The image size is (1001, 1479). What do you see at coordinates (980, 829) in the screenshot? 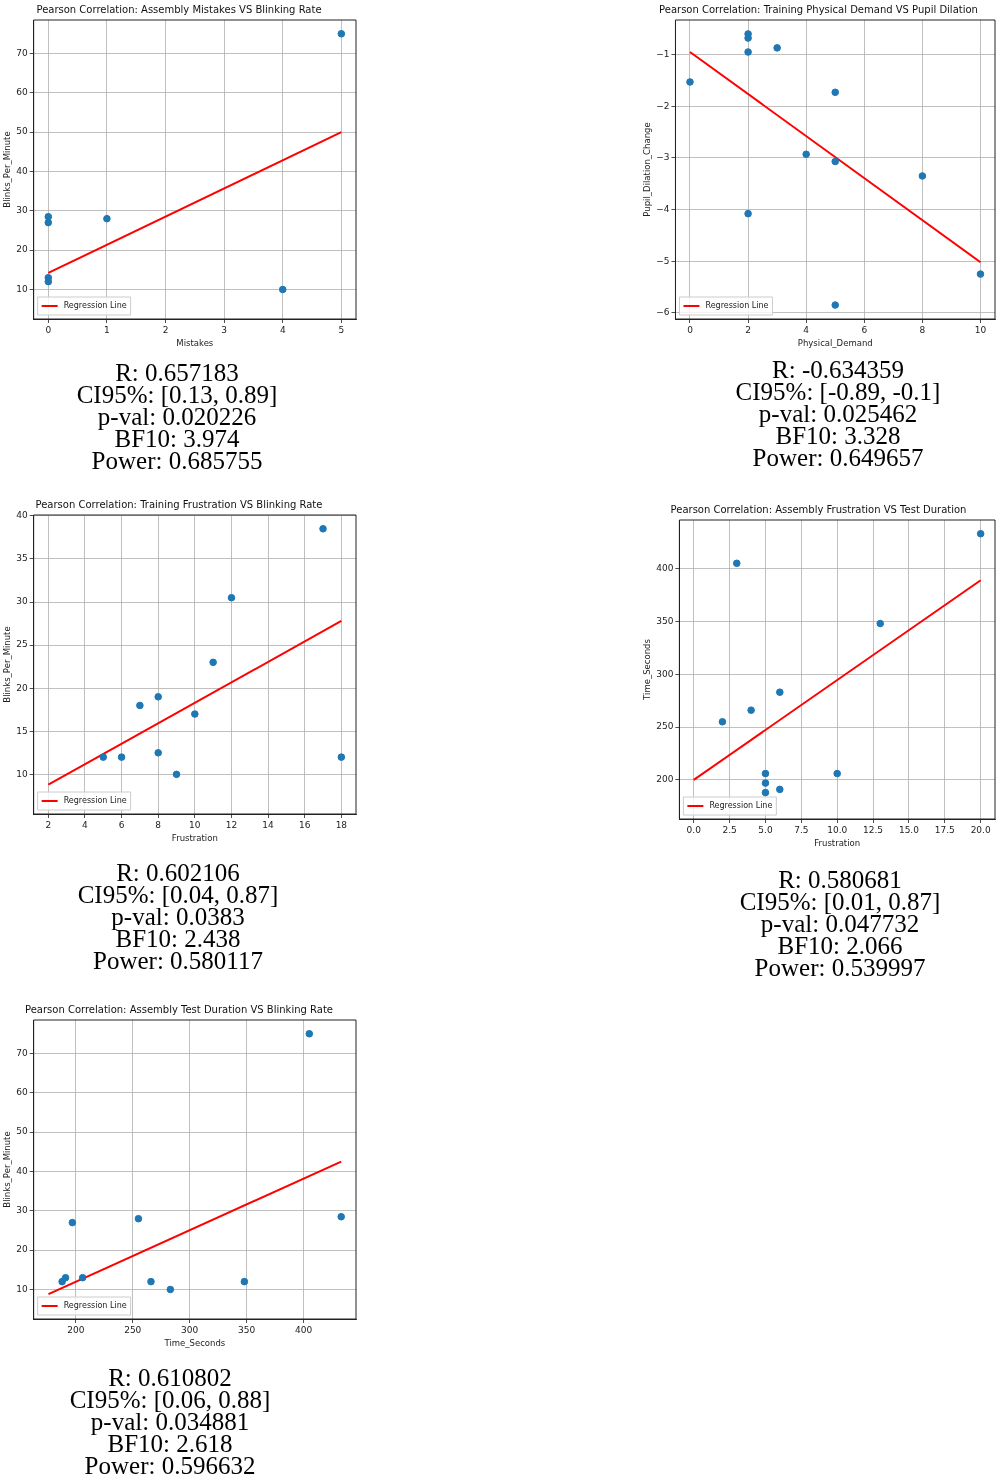
I see `x-tick-label: 20.0` at bounding box center [980, 829].